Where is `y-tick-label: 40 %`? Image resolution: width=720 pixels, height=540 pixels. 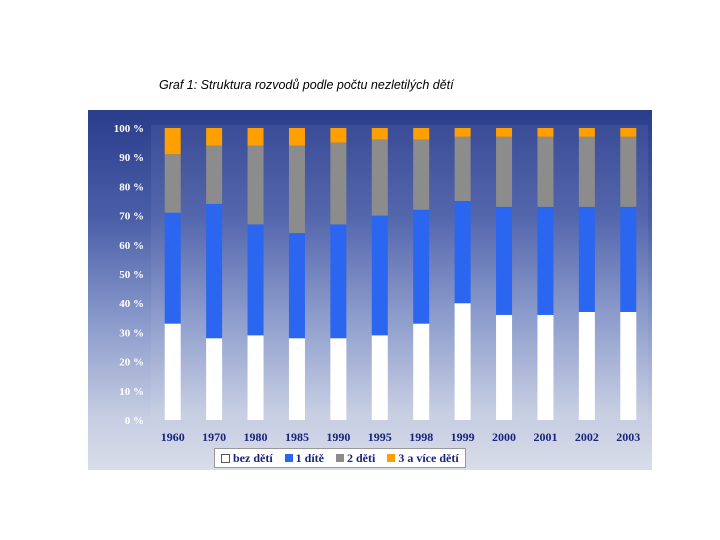
y-tick-label: 40 % is located at coordinates (131, 304).